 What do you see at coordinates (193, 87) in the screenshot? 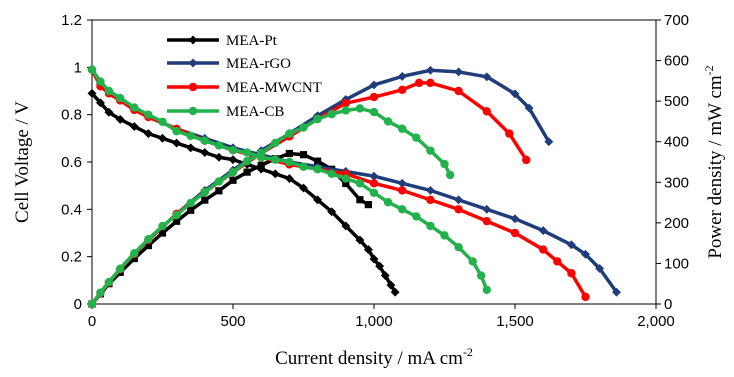
I see `legend-marker-mea-mwcnt` at bounding box center [193, 87].